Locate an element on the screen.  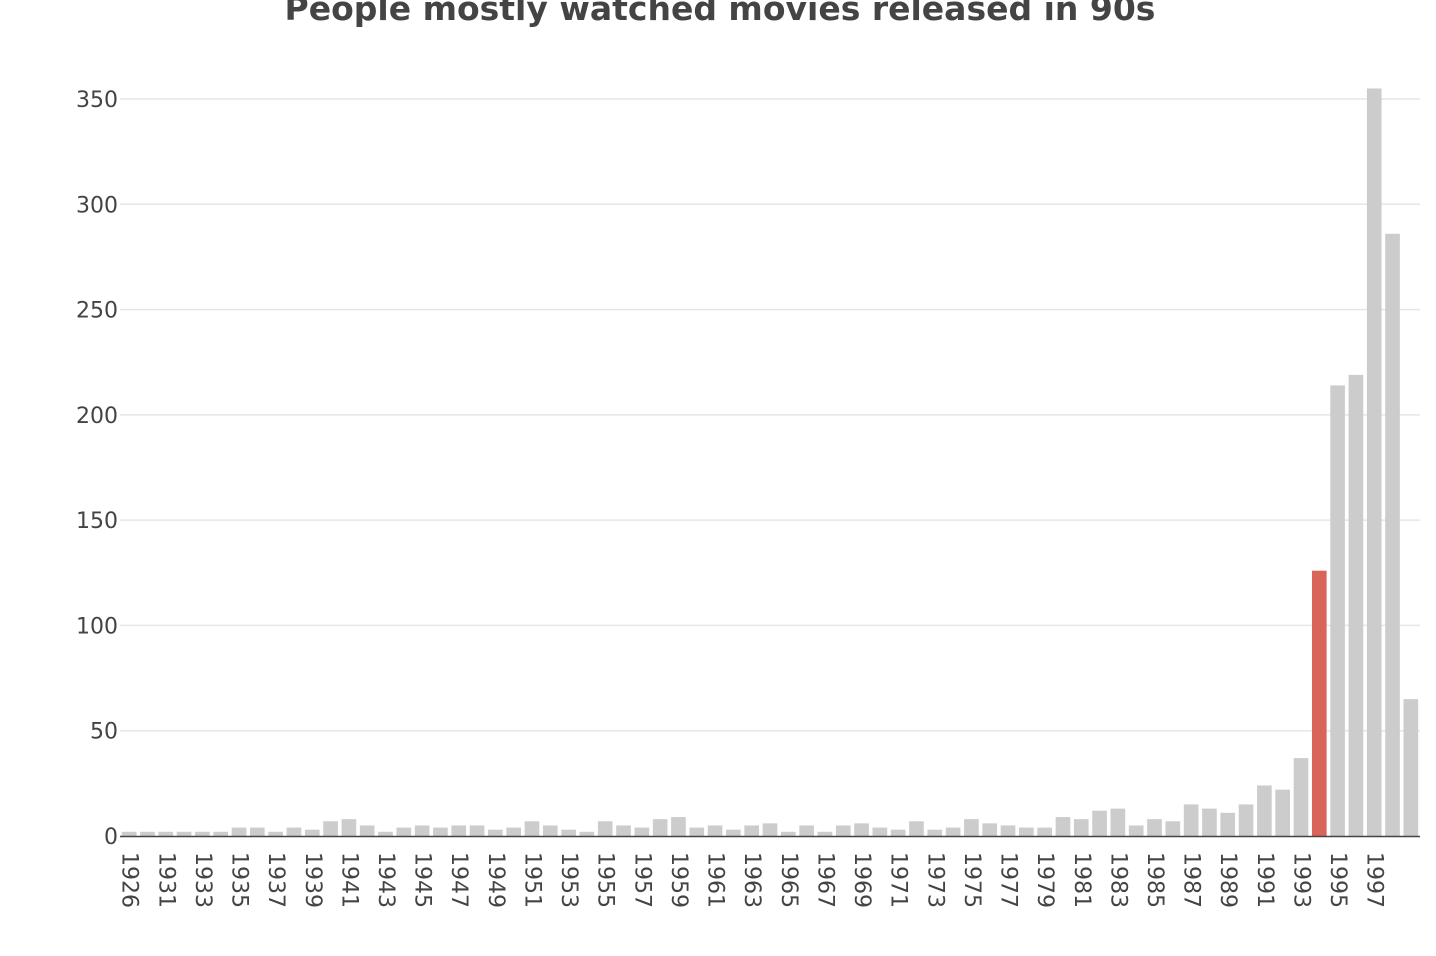
x-tick-label: 1943 is located at coordinates (385, 880).